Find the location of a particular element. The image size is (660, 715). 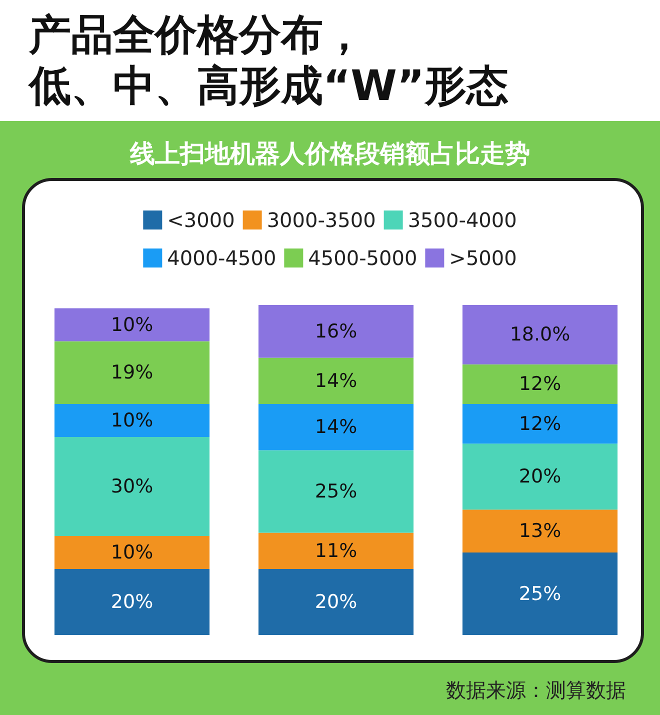

legend-label: 3000-3500 is located at coordinates (321, 220).